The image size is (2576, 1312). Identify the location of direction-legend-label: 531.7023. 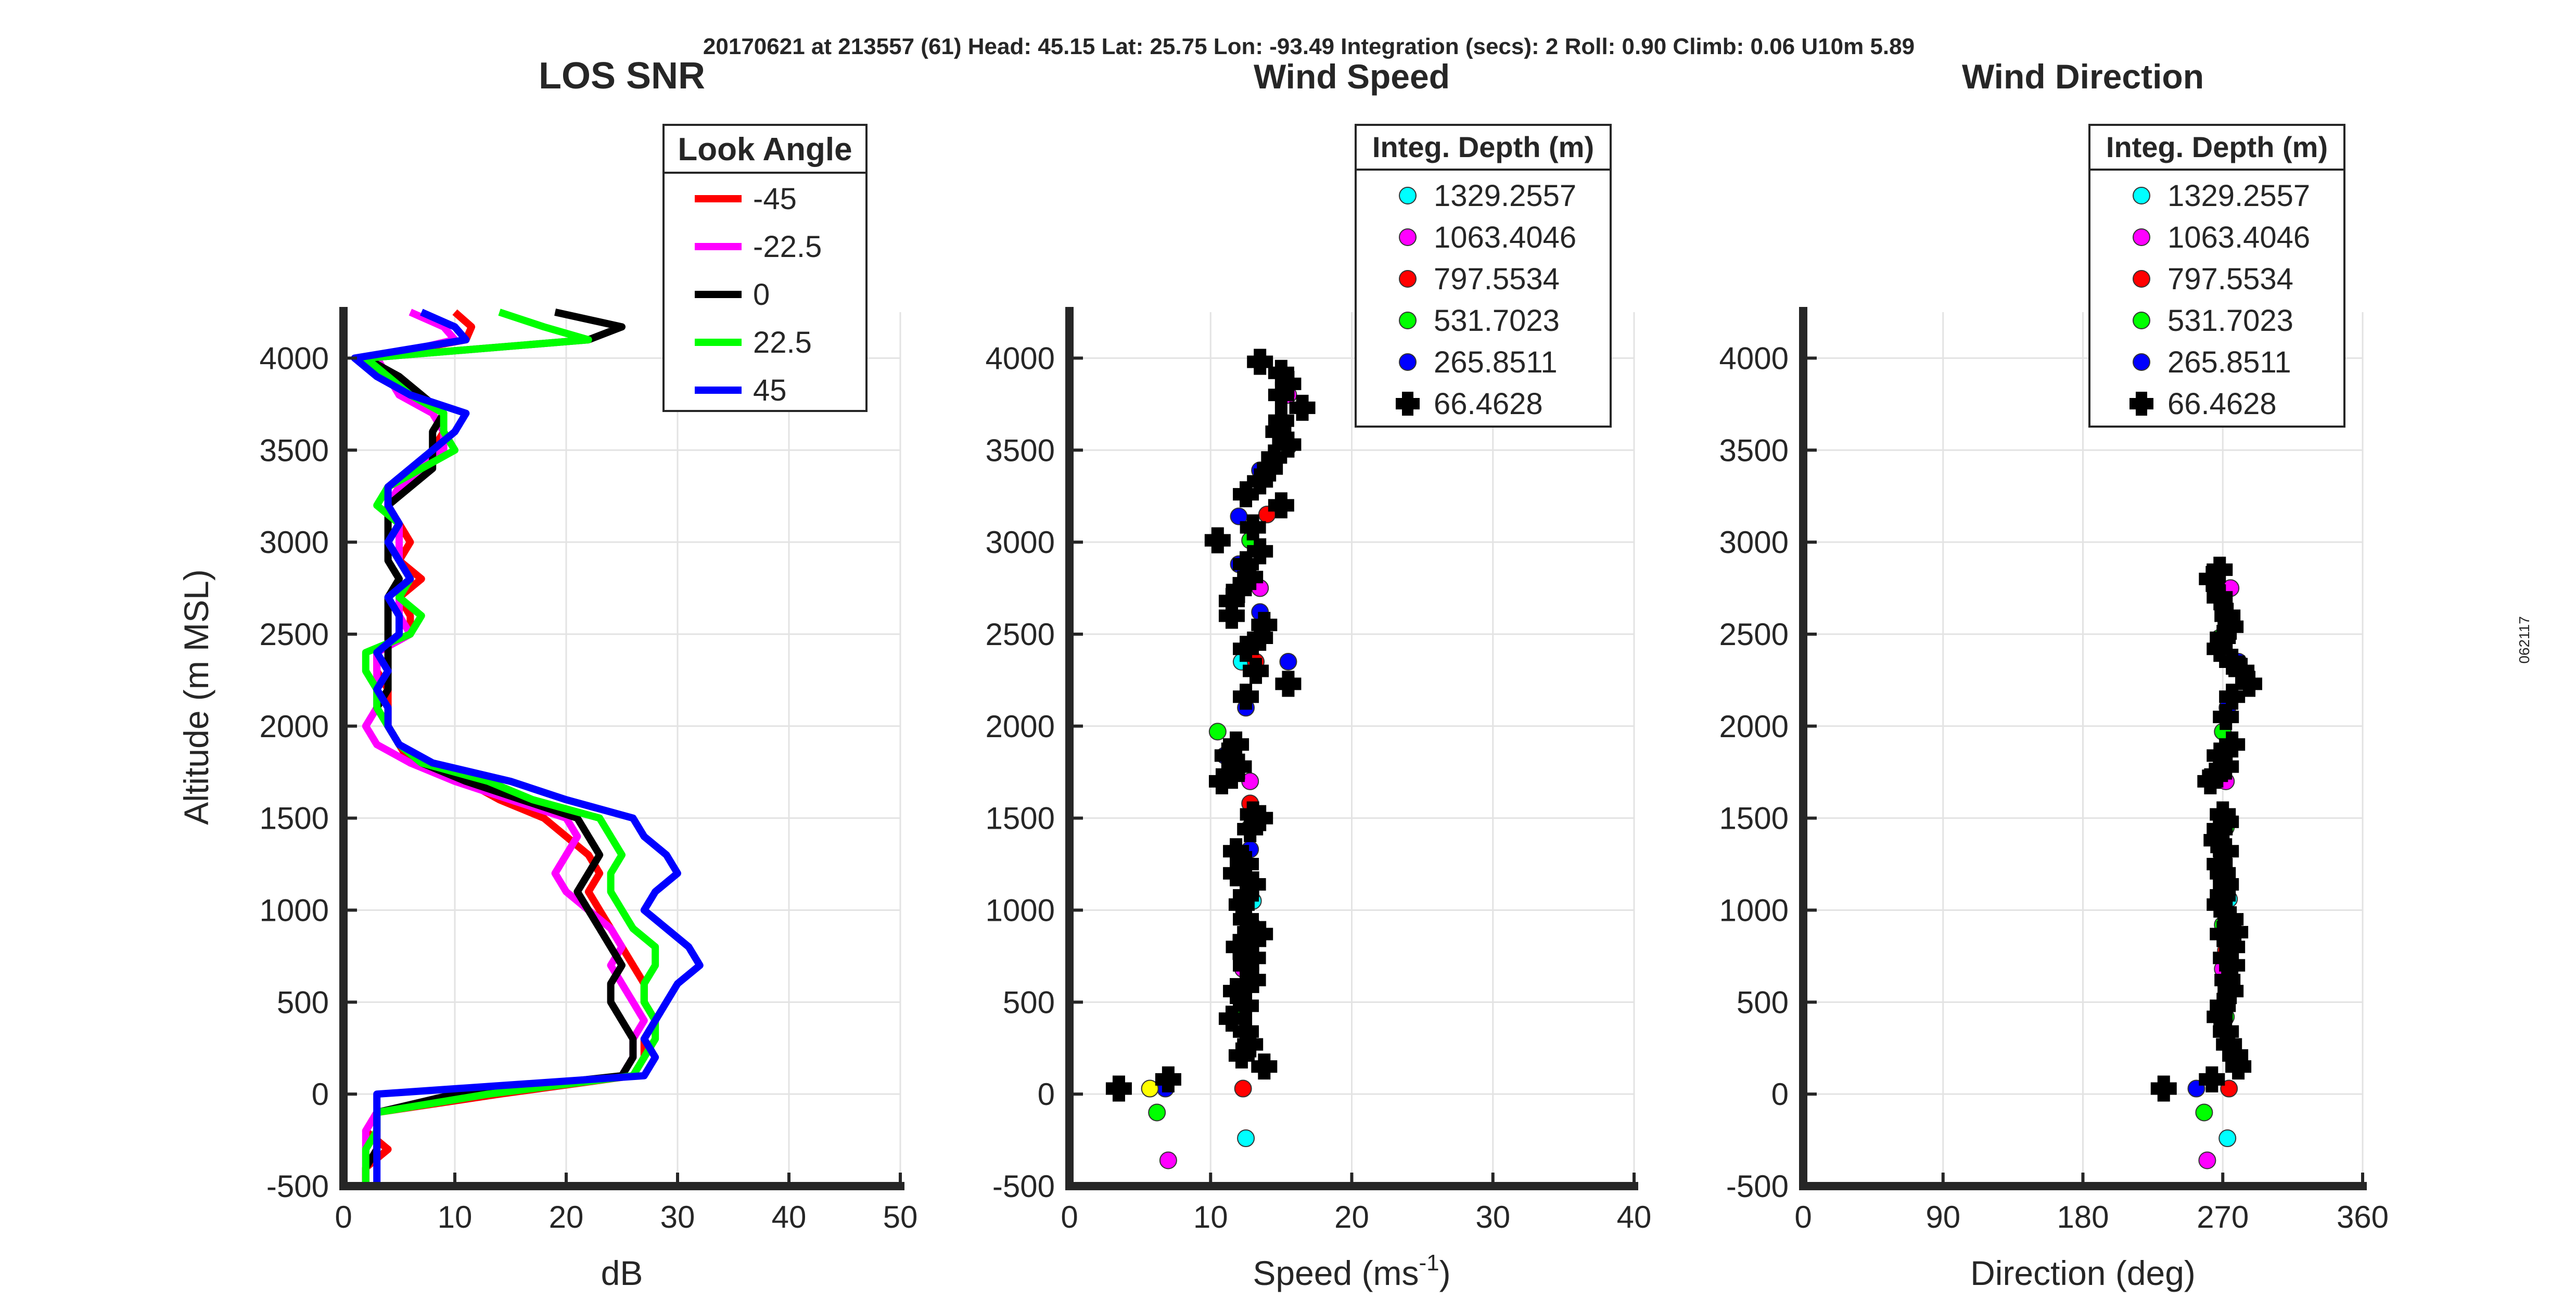
(2230, 321).